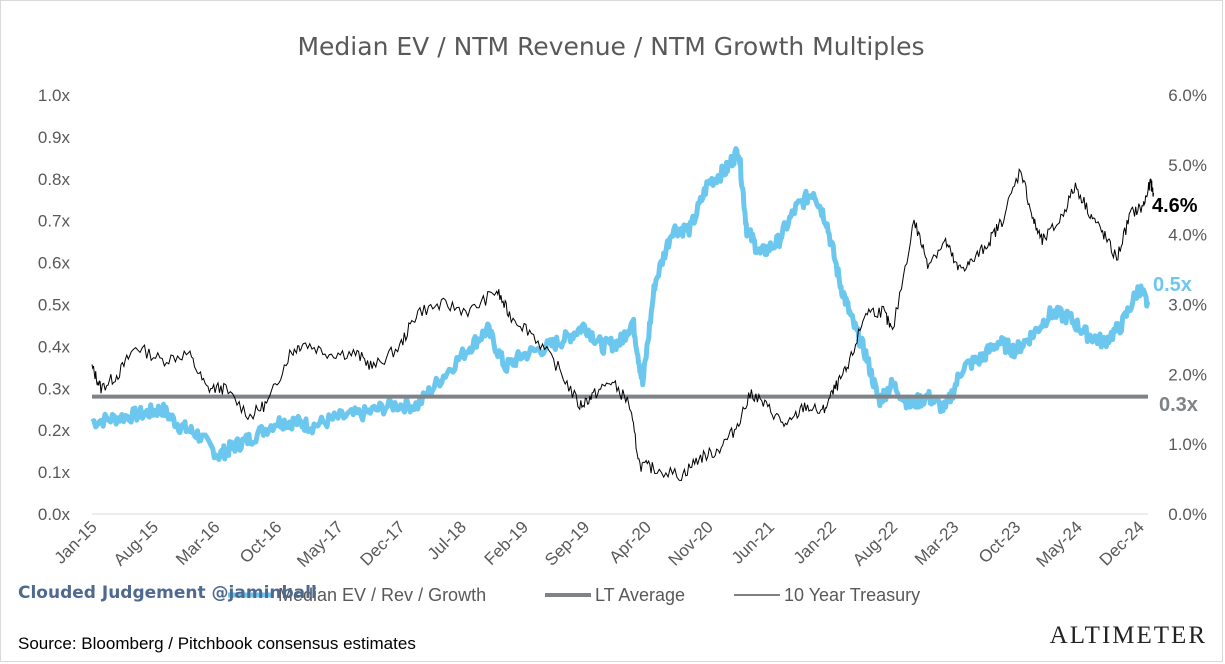 This screenshot has height=664, width=1225. I want to click on left-tick-label: 0.1x, so click(54, 472).